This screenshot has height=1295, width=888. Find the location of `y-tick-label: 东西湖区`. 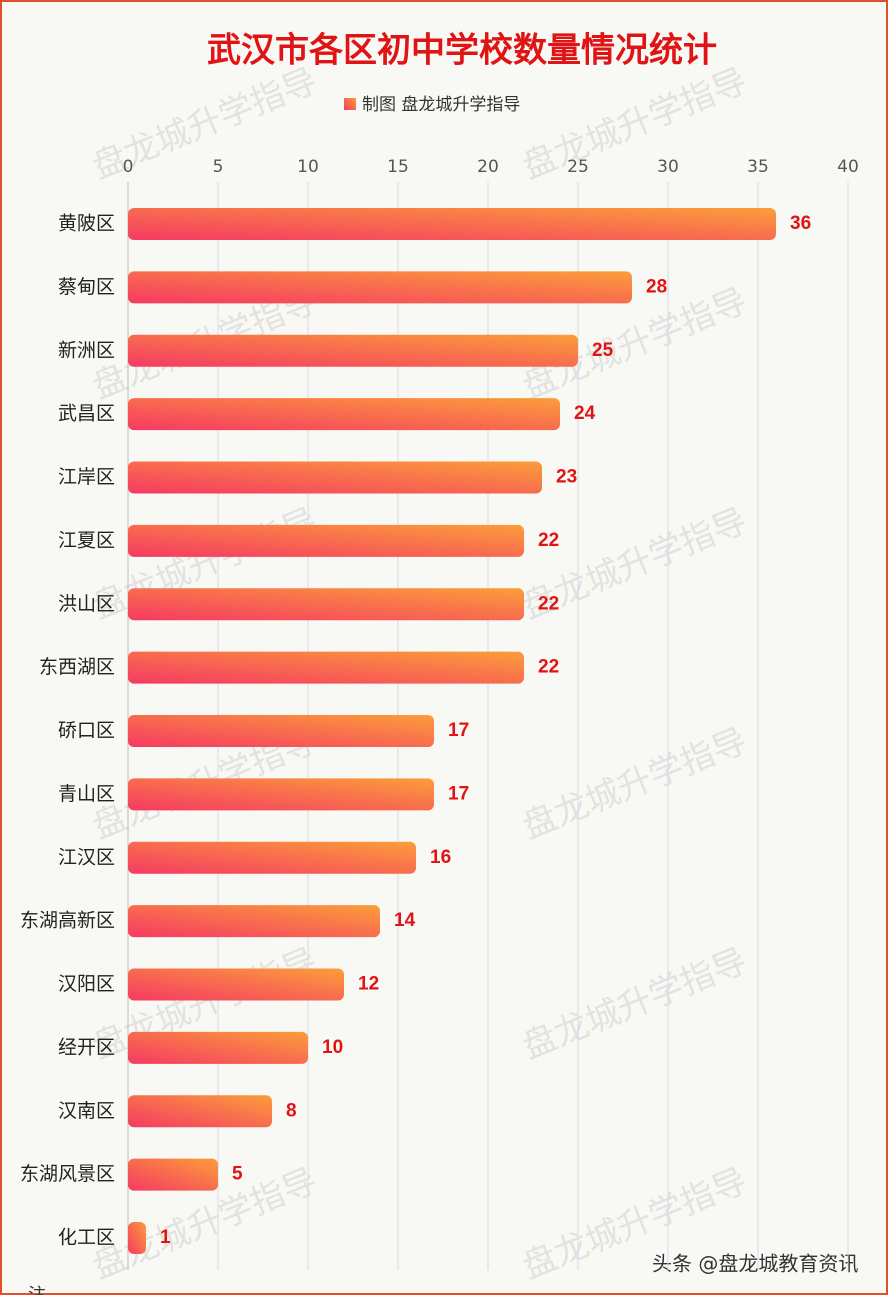

y-tick-label: 东西湖区 is located at coordinates (77, 667).